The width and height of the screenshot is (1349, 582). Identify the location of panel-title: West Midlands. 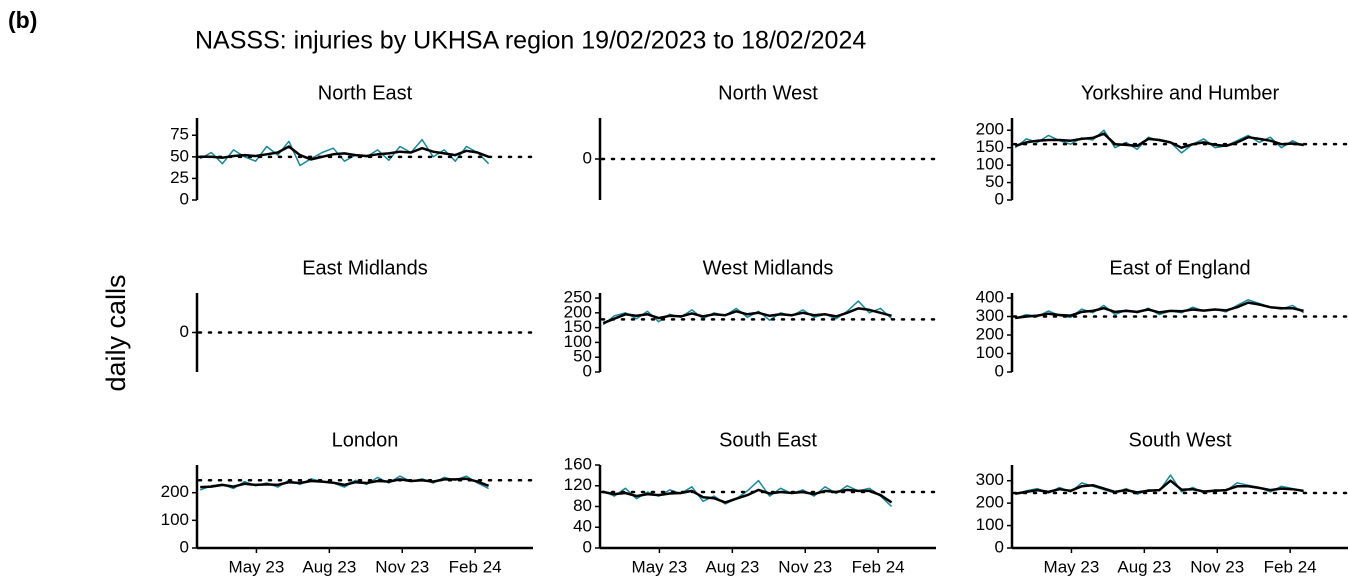
(768, 268).